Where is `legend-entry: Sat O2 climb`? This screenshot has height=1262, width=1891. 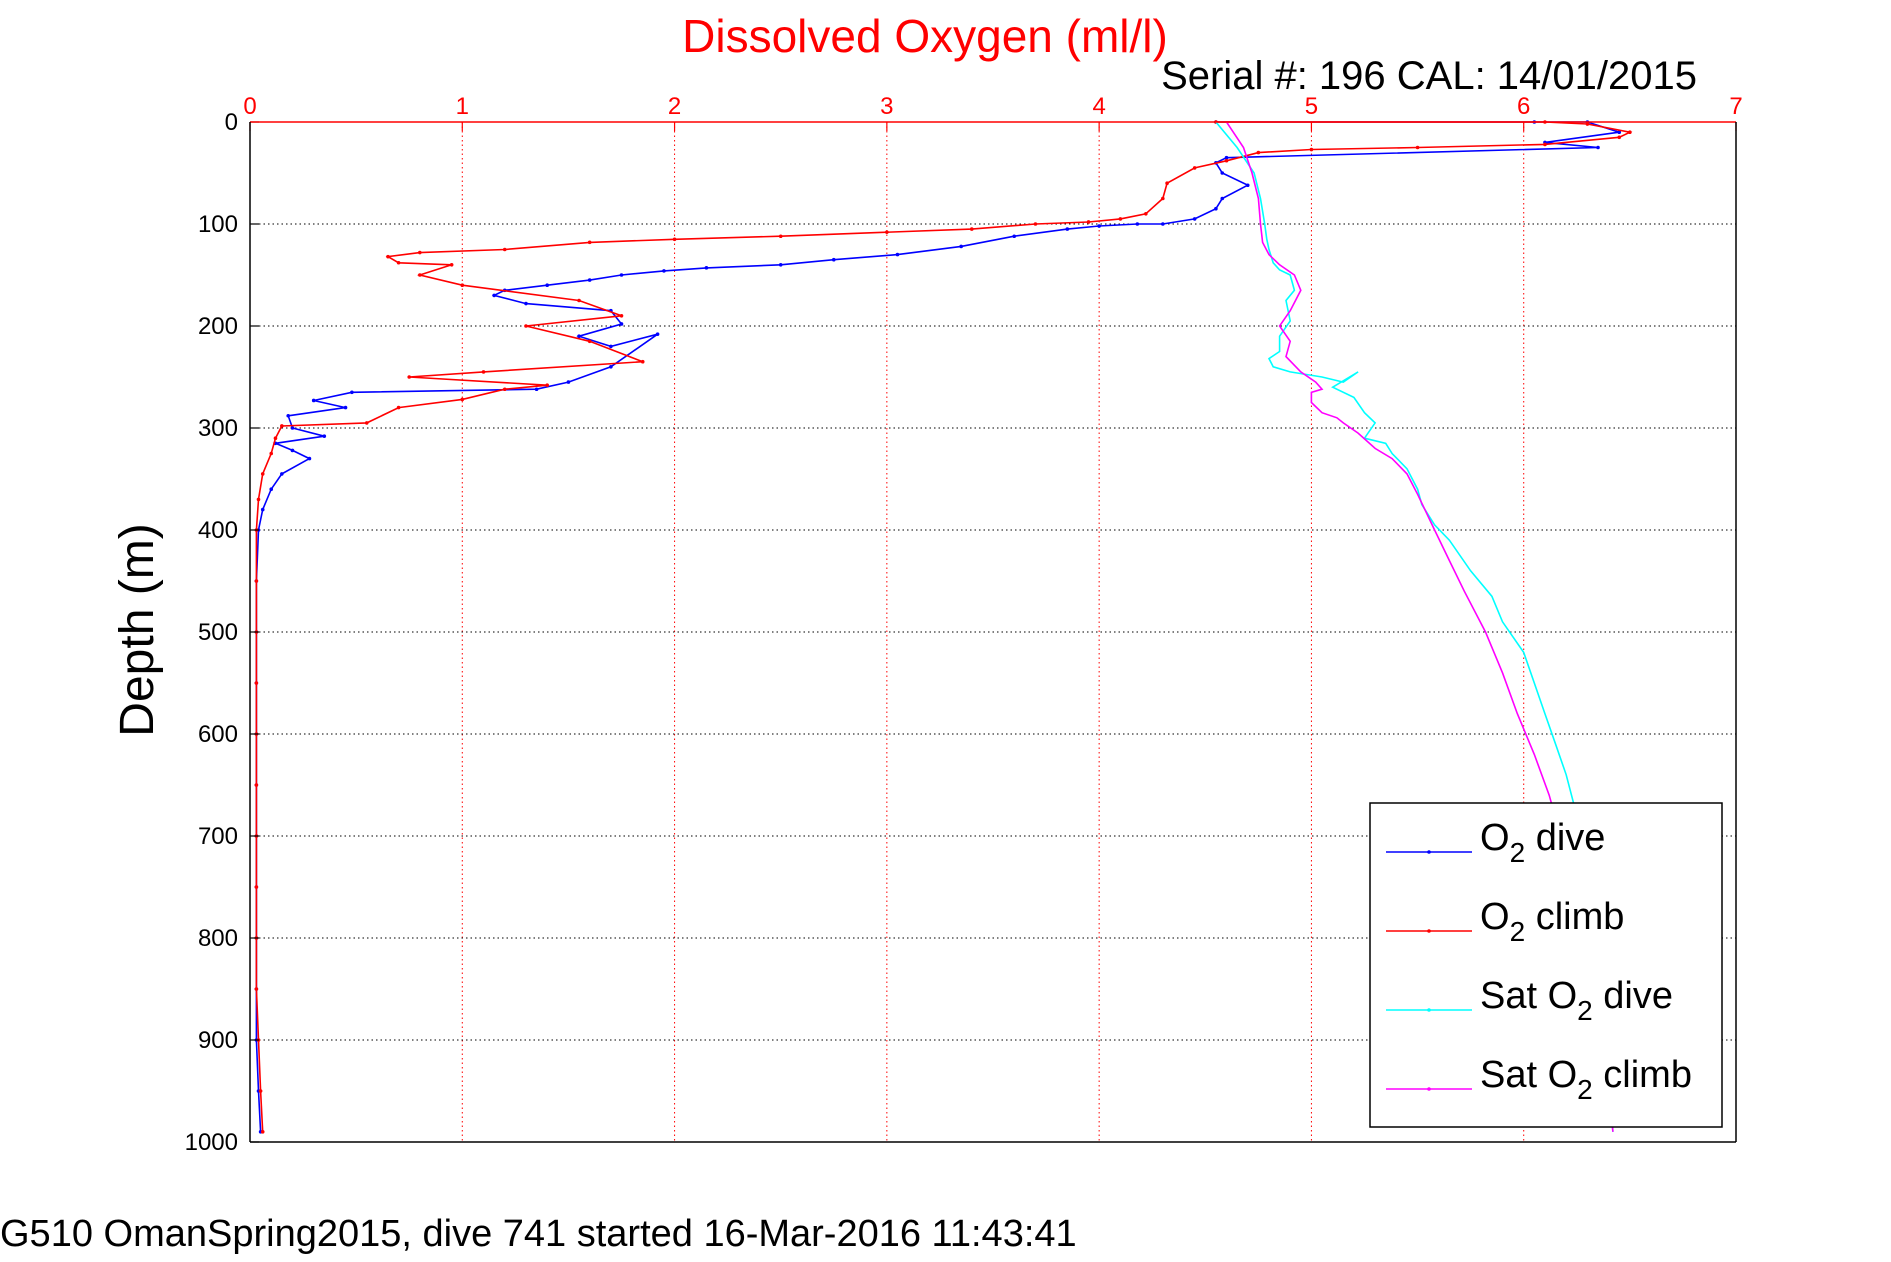
legend-entry: Sat O2 climb is located at coordinates (1539, 1079).